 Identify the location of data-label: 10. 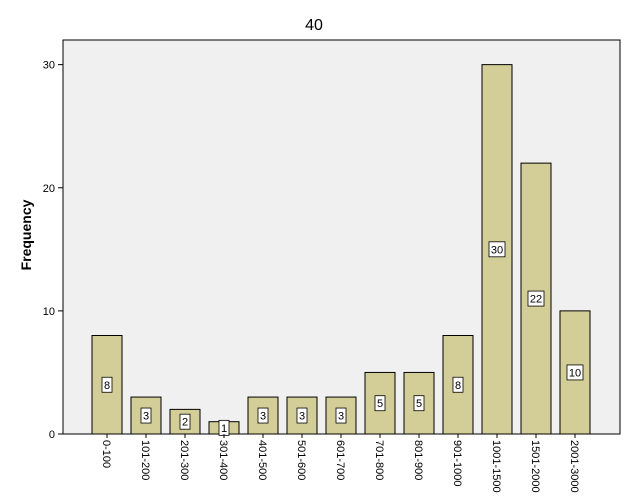
(575, 373).